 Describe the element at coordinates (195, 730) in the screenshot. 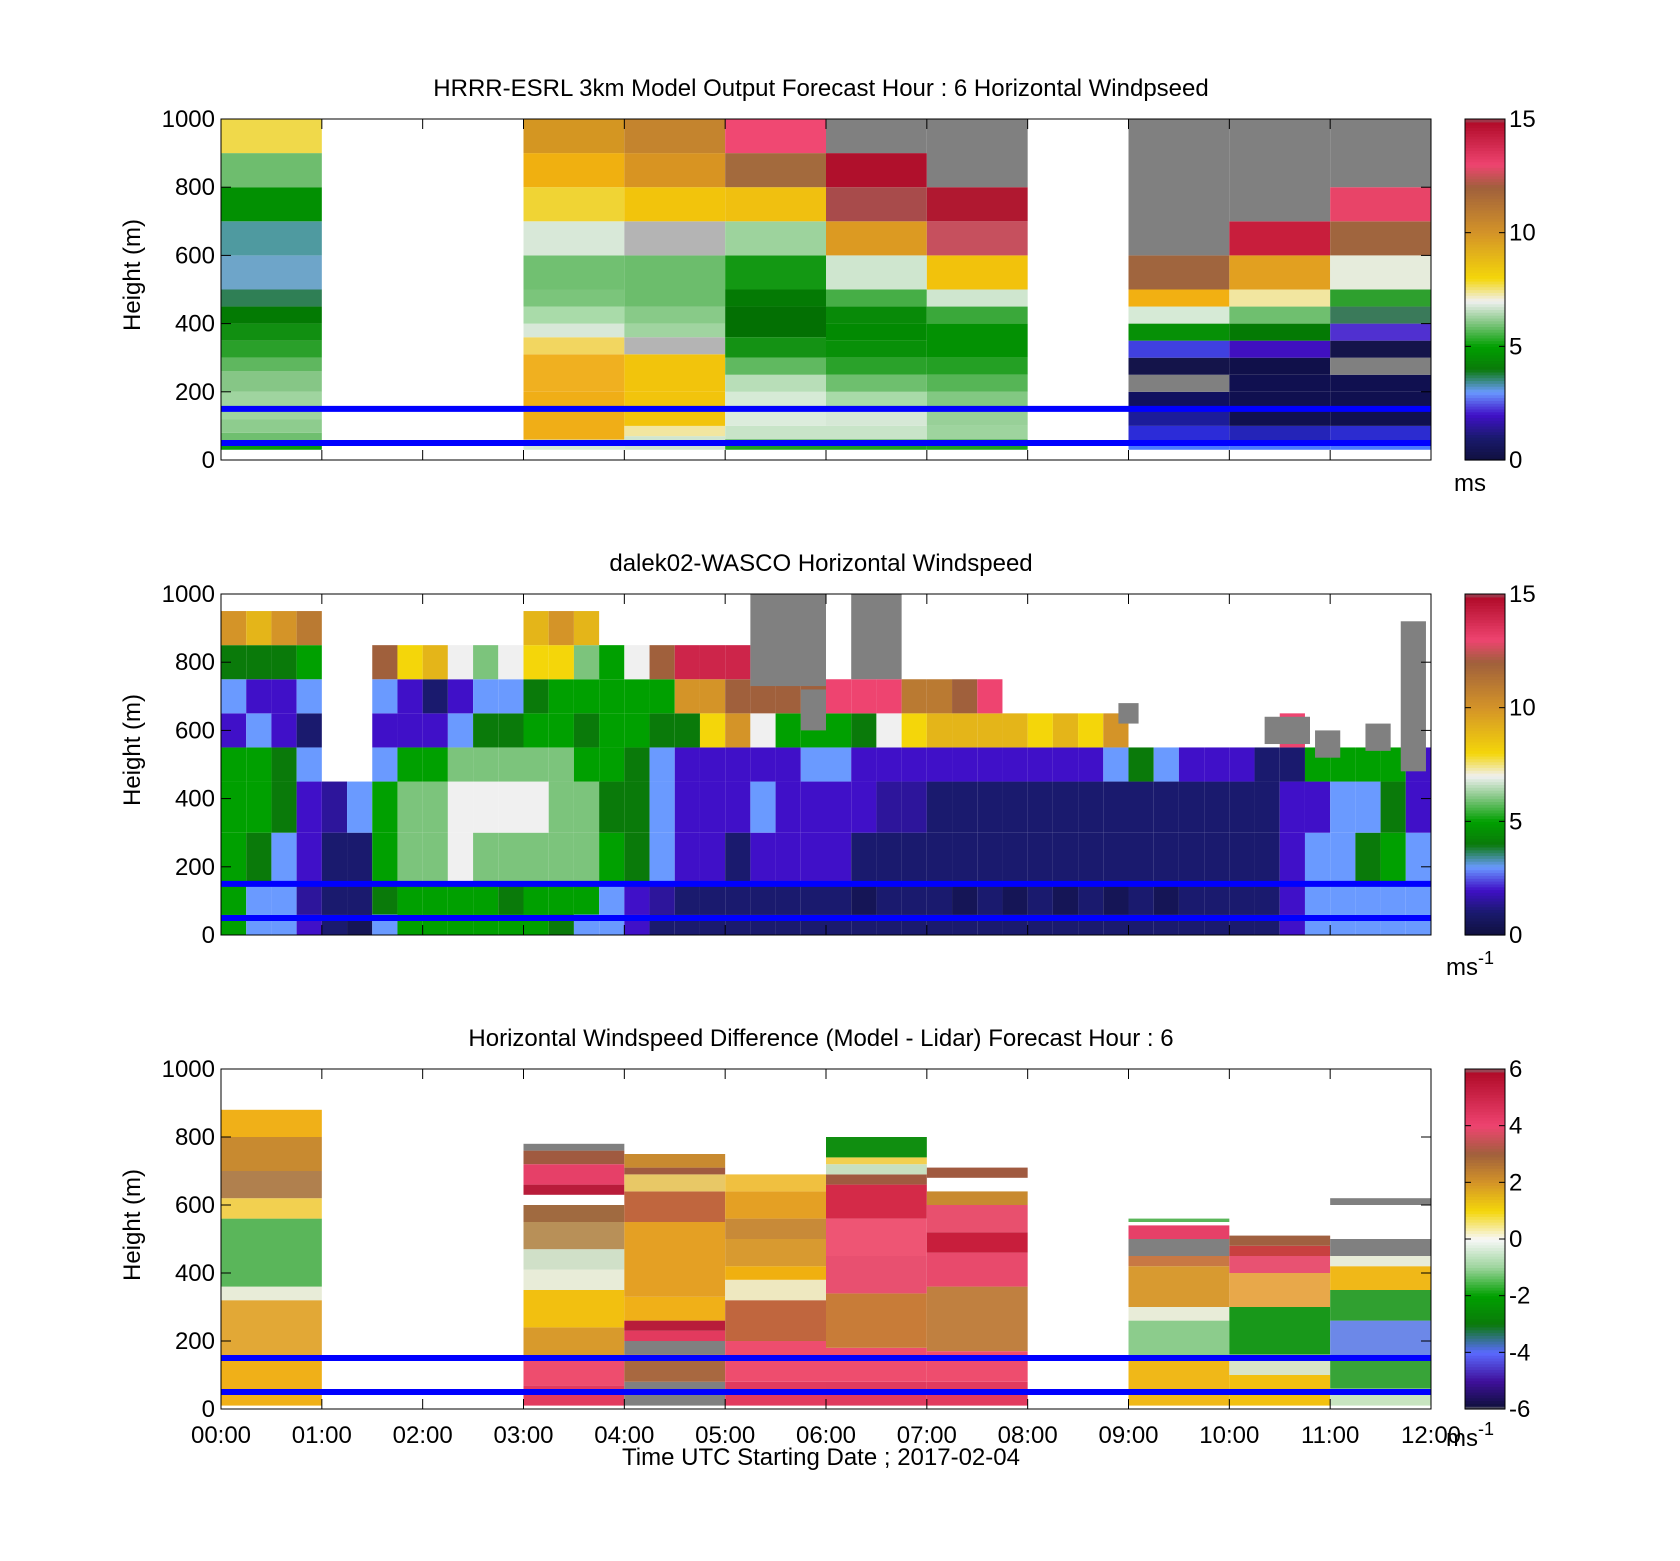

I see `y-tick-label: 600` at that location.